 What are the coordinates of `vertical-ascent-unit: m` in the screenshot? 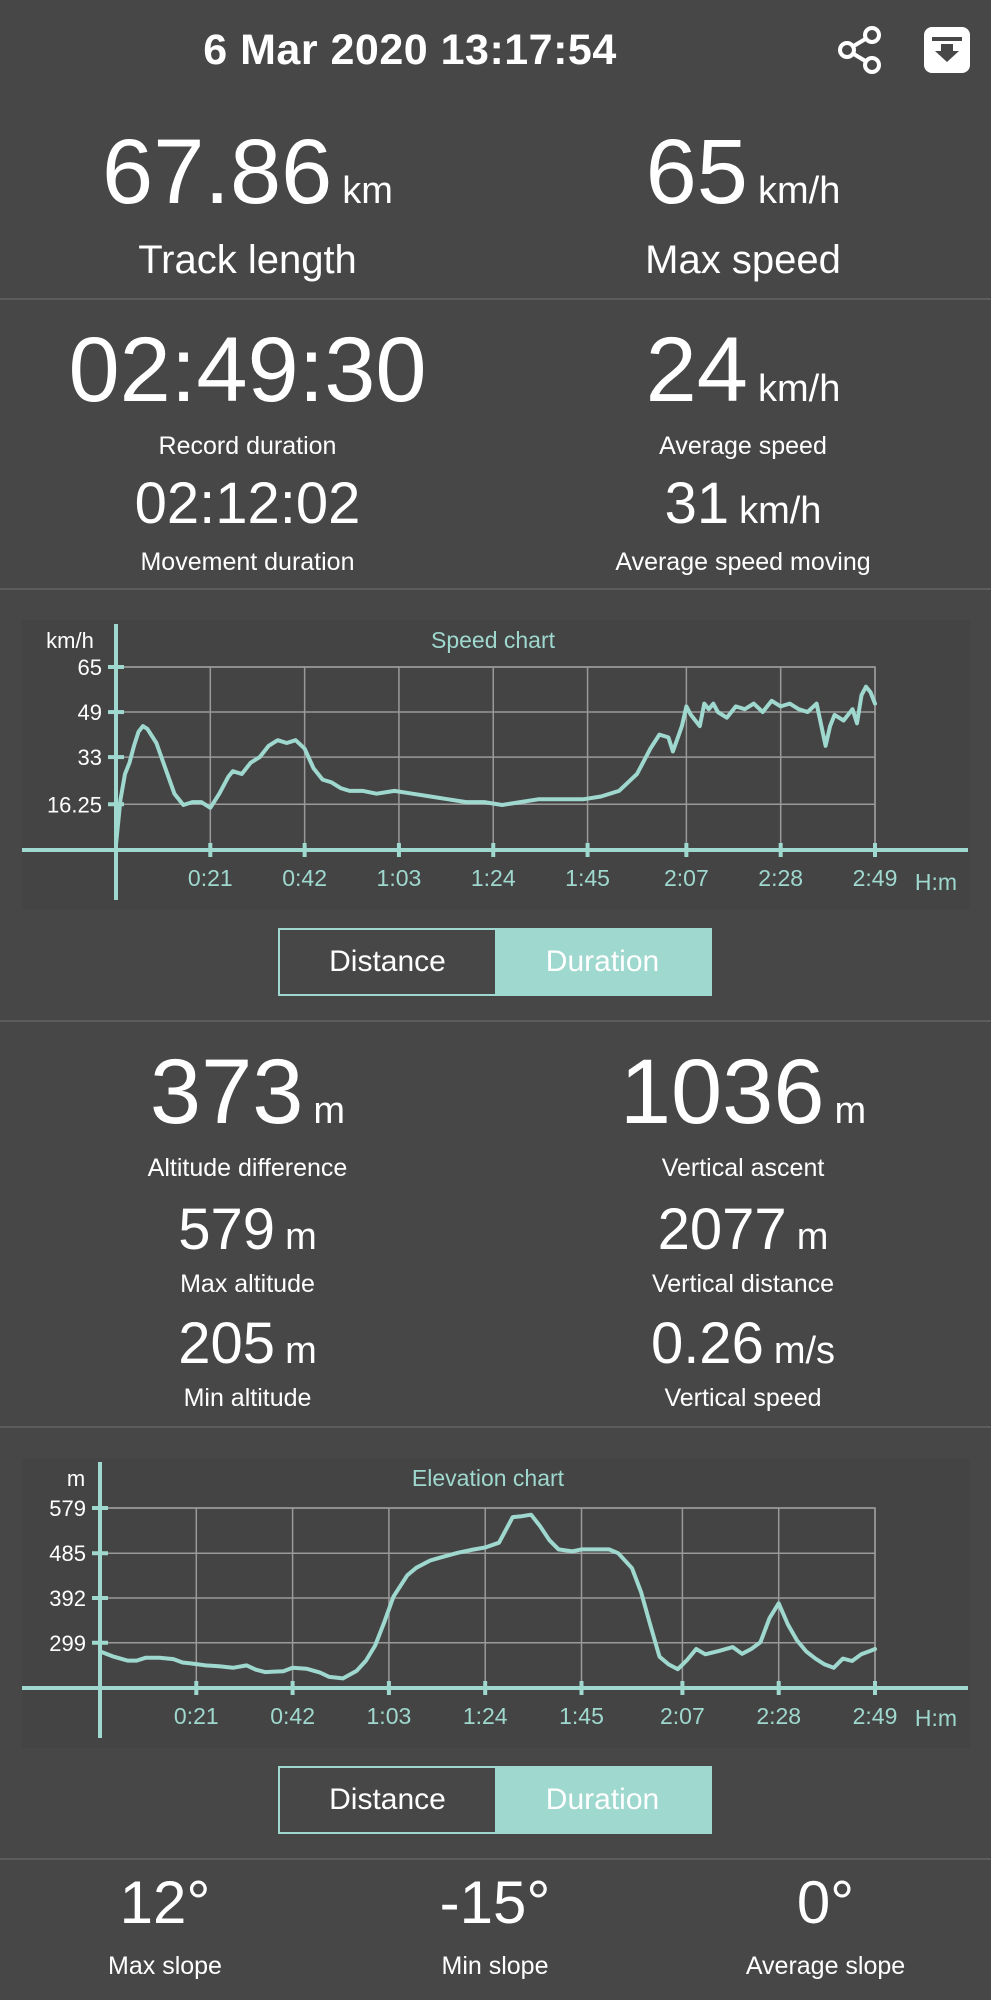 It's located at (850, 1111).